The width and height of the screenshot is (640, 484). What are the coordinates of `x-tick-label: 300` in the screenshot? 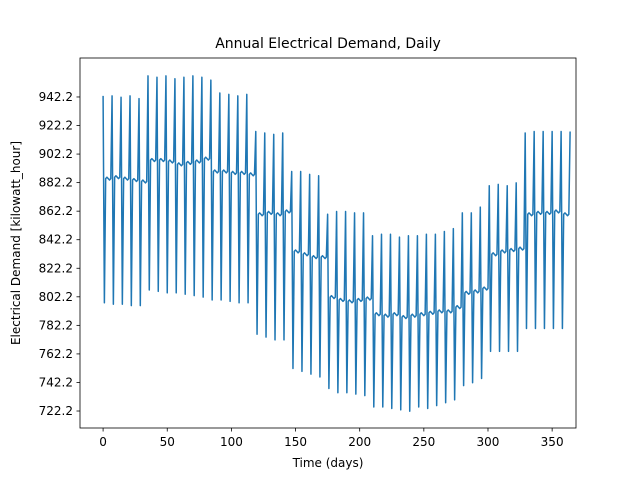 It's located at (488, 442).